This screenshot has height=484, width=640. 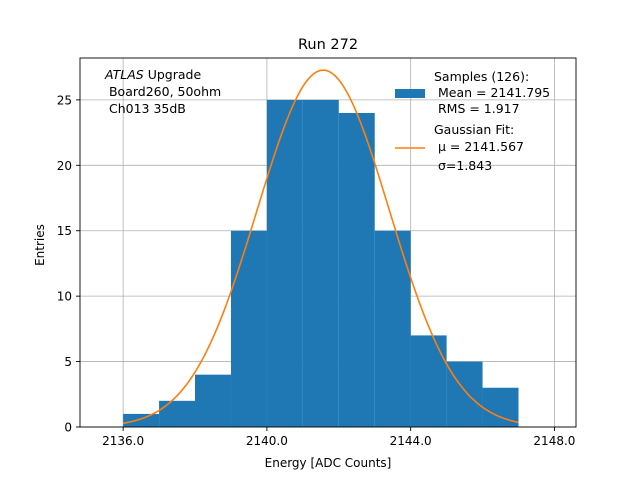 I want to click on chart-title: Run 272, so click(x=328, y=45).